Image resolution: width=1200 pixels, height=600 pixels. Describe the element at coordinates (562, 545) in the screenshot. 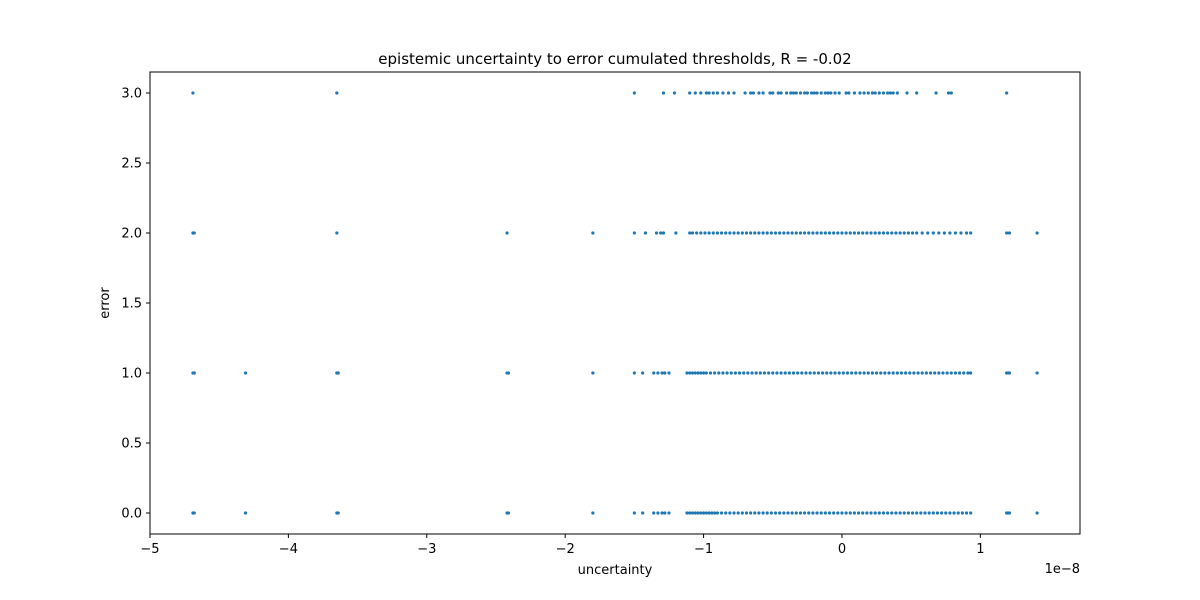

I see `x-axis-ticks: −5 −4 −3 −2 −1 0 1` at that location.